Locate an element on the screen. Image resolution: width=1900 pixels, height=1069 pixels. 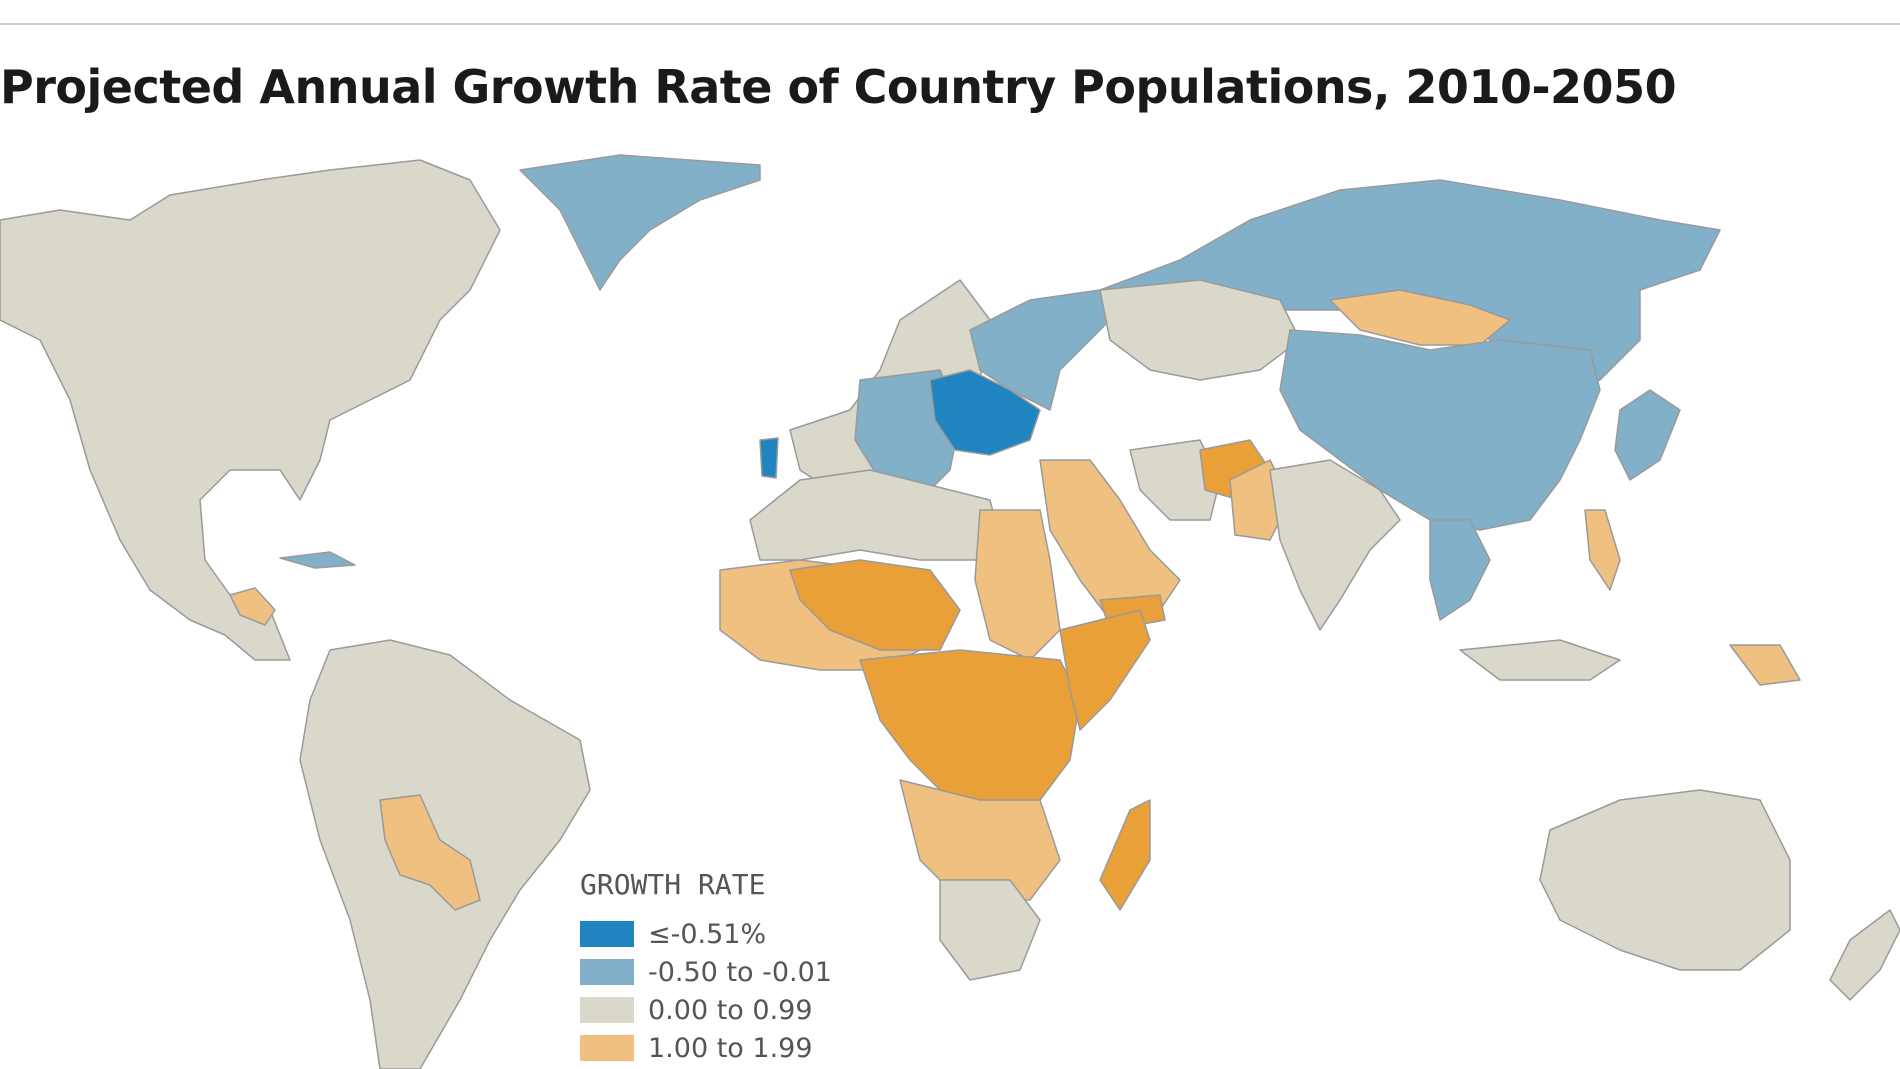
region-indonesia is located at coordinates (1540, 660).